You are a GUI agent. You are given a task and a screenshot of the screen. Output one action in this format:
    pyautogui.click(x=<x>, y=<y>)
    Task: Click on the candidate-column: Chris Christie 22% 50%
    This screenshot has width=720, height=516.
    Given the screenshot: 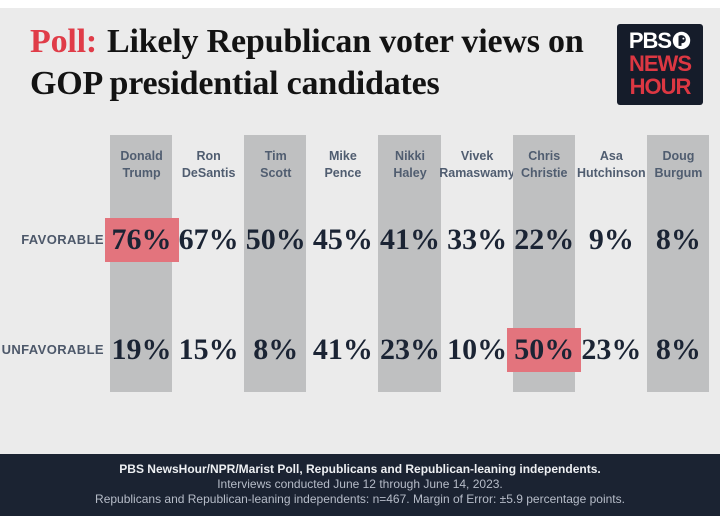 What is the action you would take?
    pyautogui.click(x=544, y=263)
    